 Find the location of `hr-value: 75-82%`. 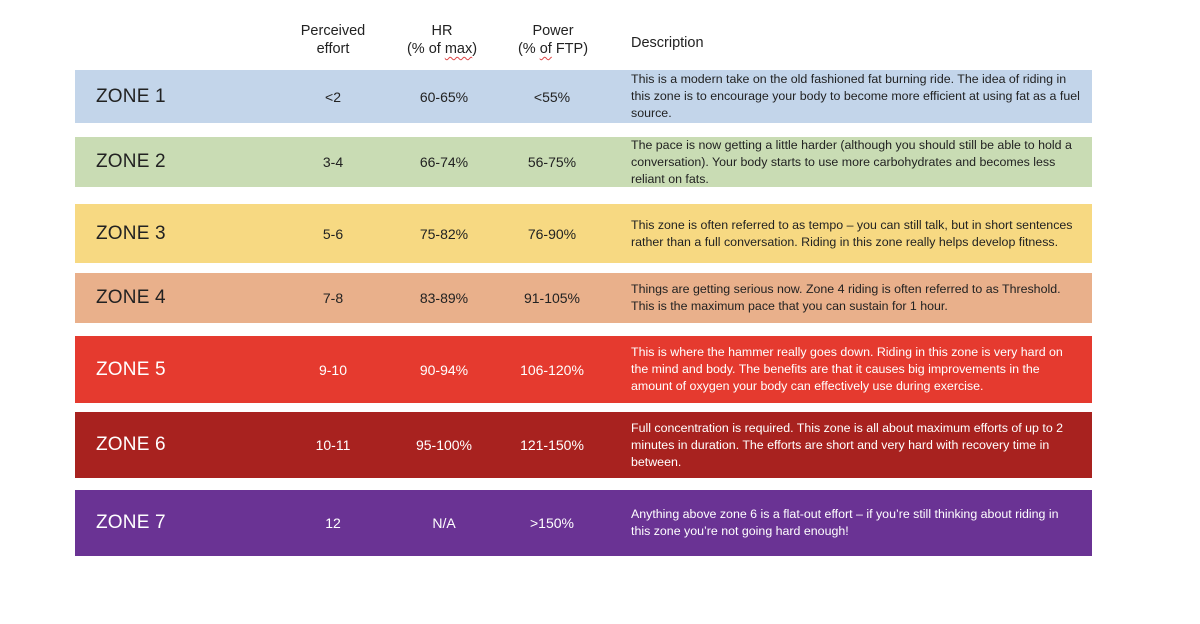

hr-value: 75-82% is located at coordinates (444, 233).